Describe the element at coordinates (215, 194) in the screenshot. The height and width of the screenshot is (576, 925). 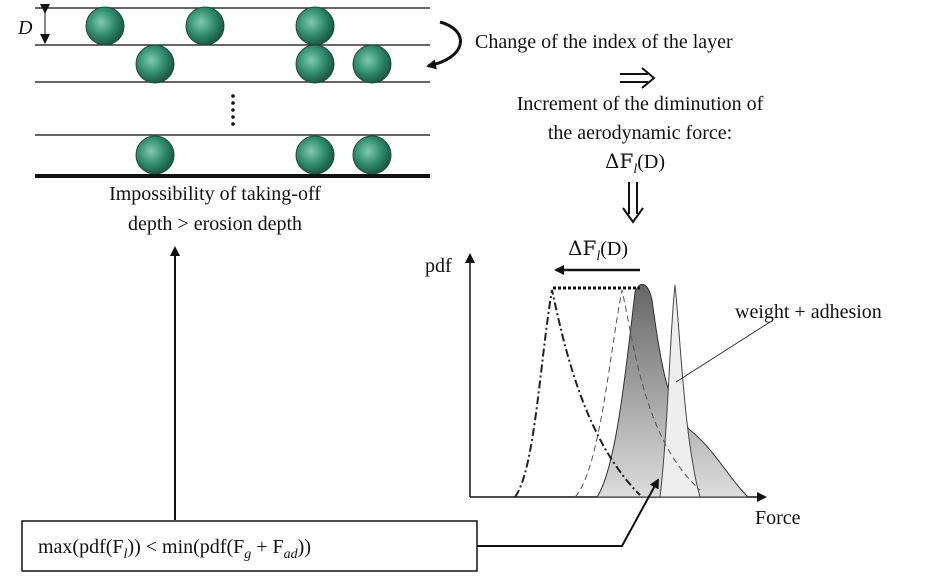
I see `impossibility-line: Impossibility of taking-off` at that location.